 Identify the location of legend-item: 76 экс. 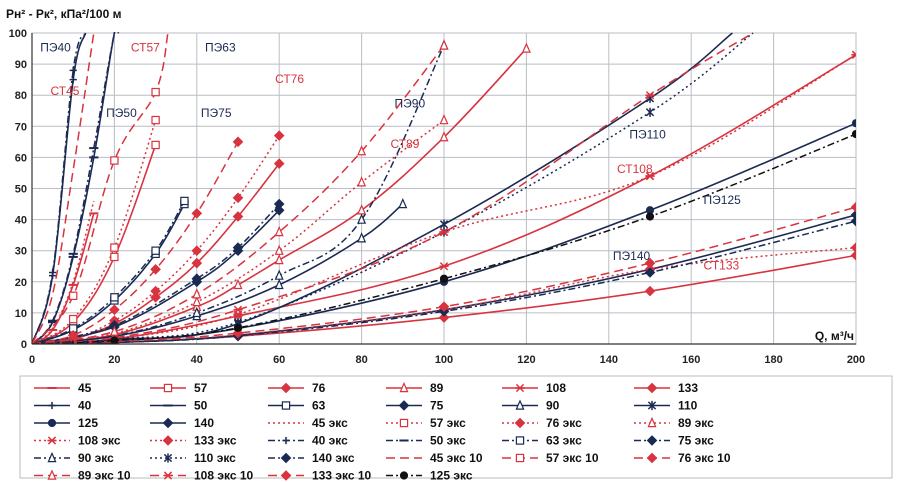
(542, 423).